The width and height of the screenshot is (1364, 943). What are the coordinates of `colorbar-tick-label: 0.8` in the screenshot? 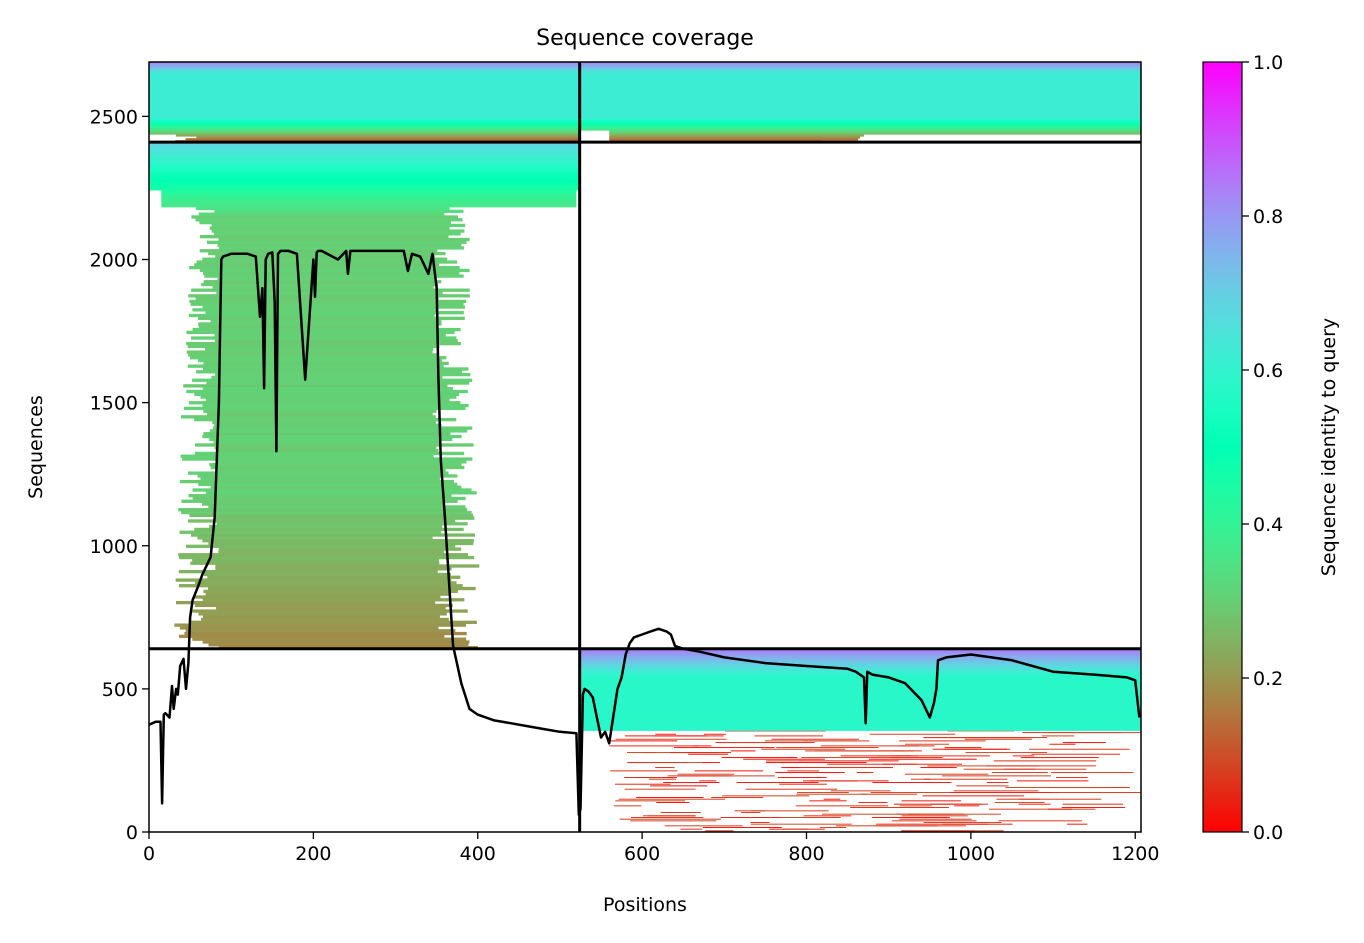 It's located at (1268, 217).